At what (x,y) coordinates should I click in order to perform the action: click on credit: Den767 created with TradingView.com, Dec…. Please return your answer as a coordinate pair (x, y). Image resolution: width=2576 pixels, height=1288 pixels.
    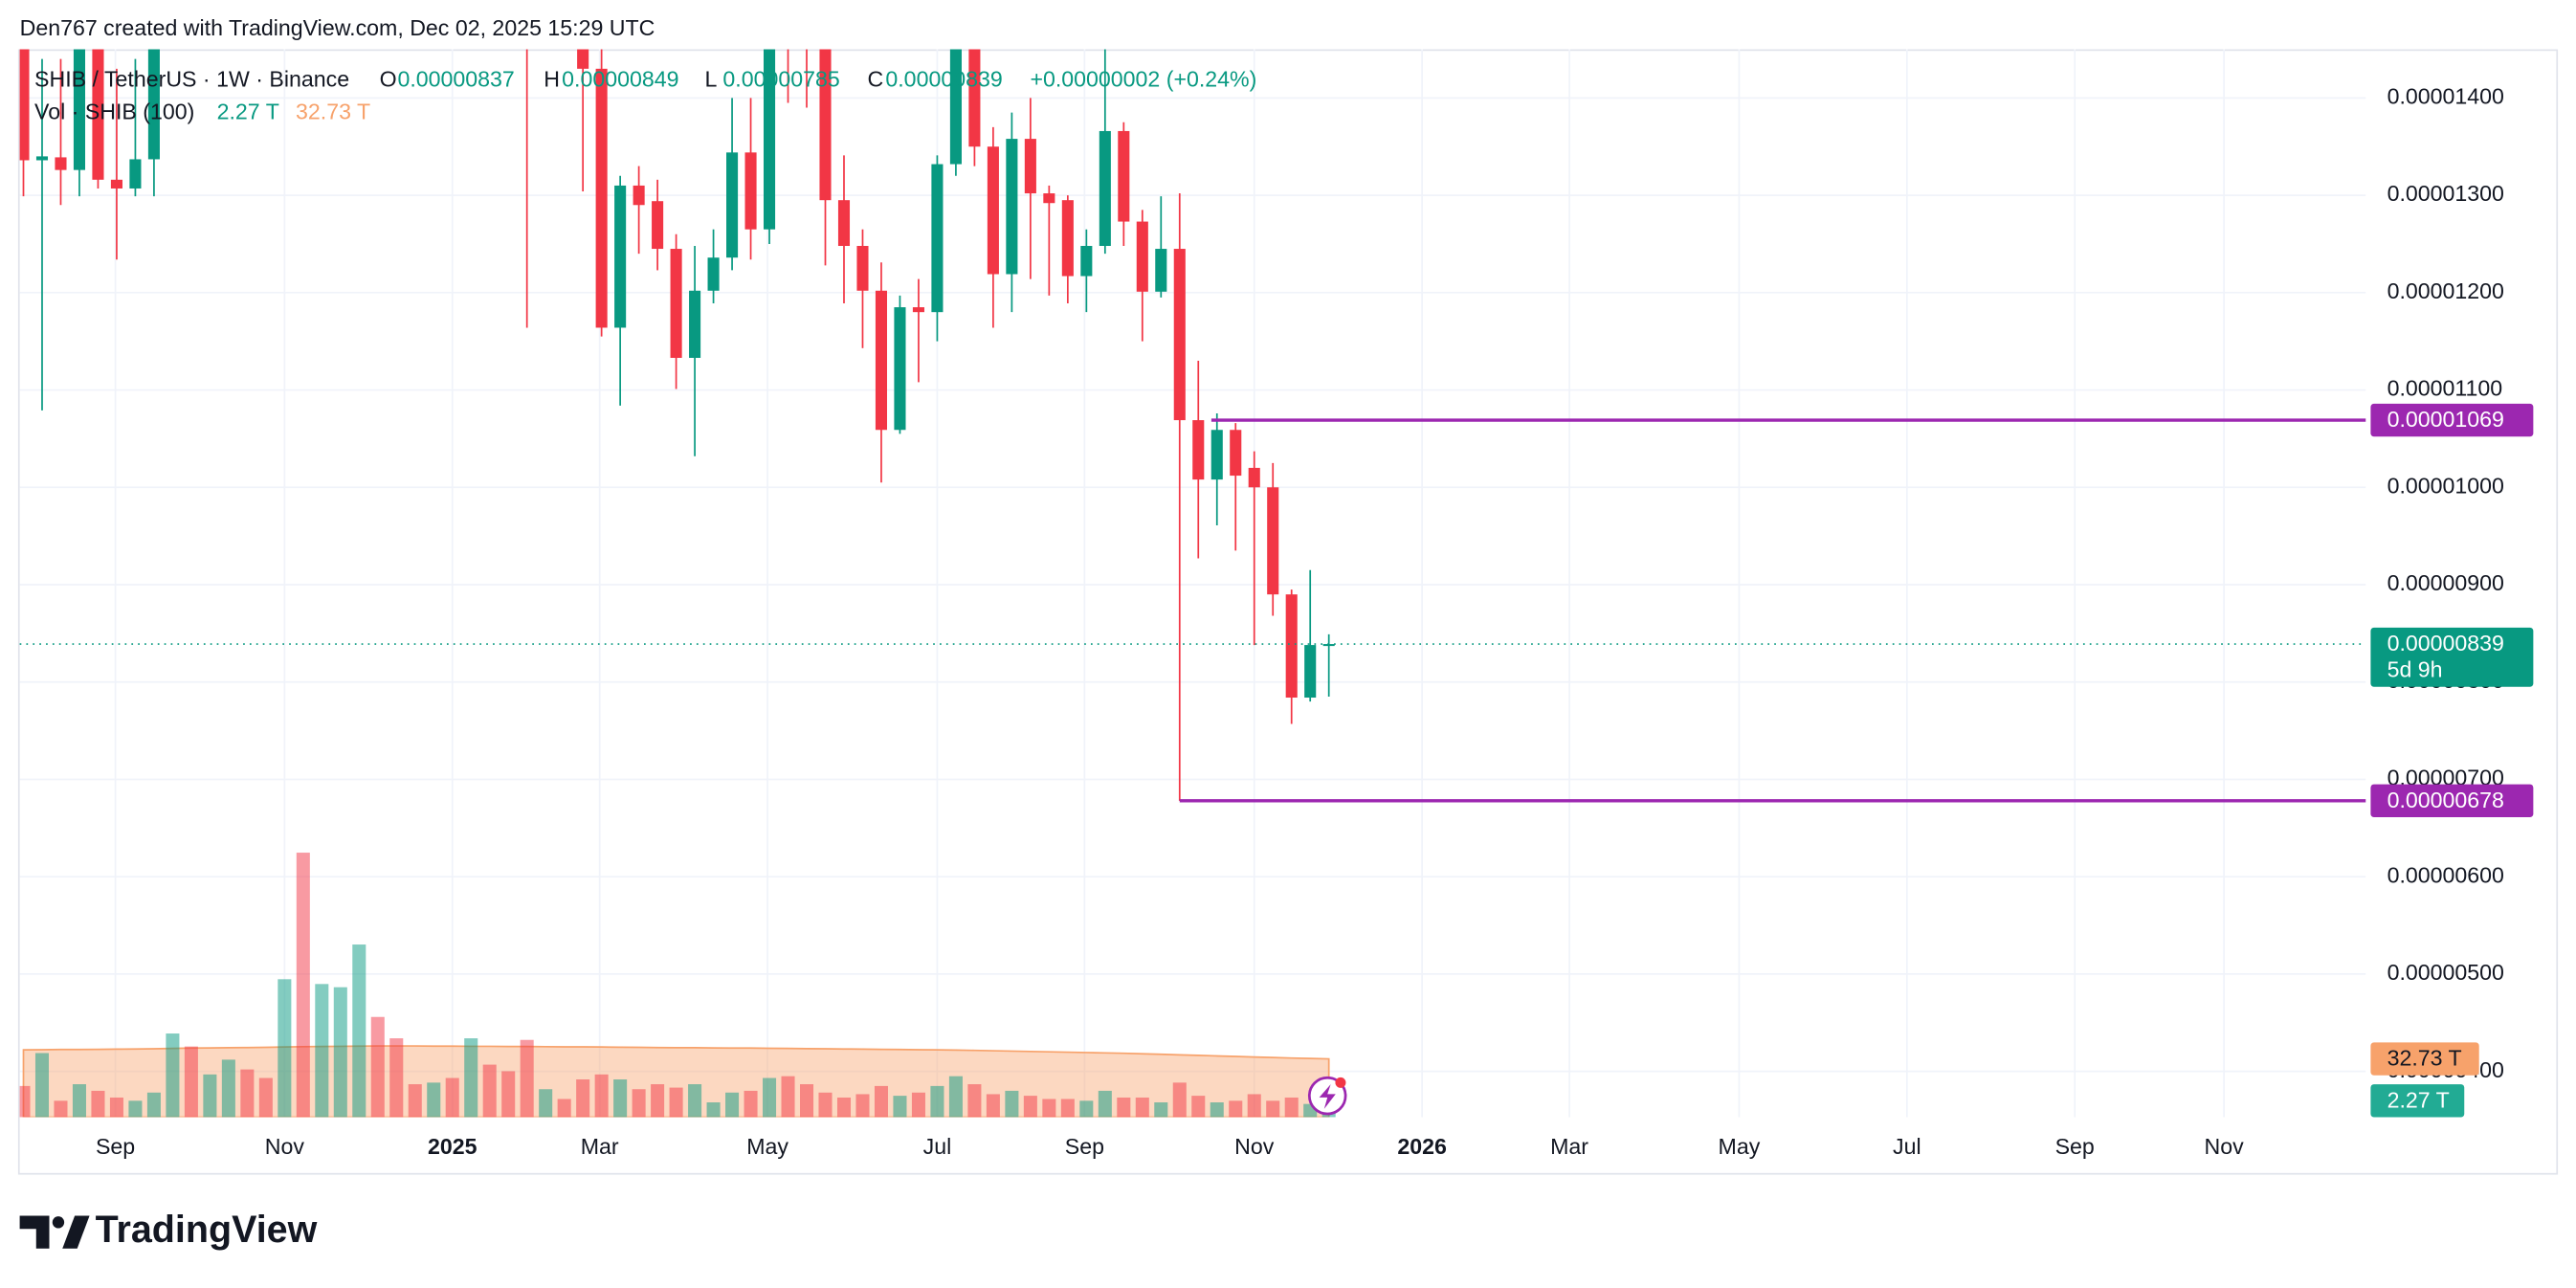
    Looking at the image, I should click on (337, 27).